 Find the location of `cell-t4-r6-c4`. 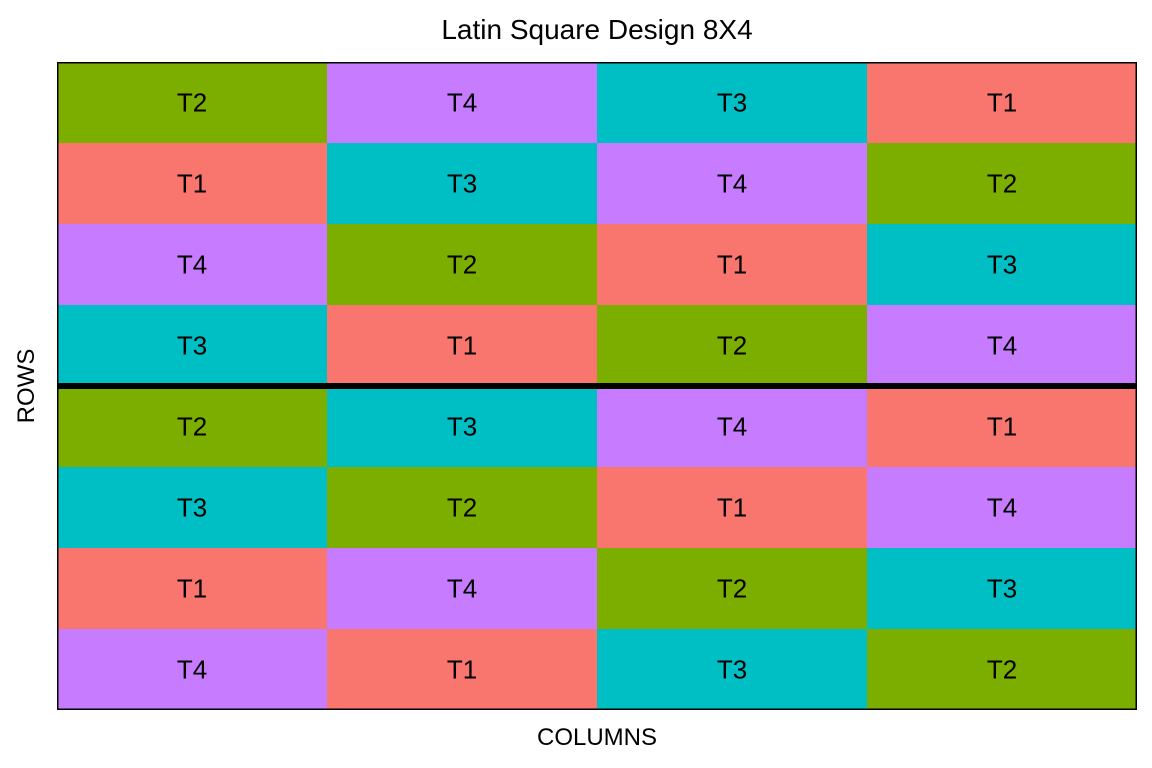

cell-t4-r6-c4 is located at coordinates (1002, 508).